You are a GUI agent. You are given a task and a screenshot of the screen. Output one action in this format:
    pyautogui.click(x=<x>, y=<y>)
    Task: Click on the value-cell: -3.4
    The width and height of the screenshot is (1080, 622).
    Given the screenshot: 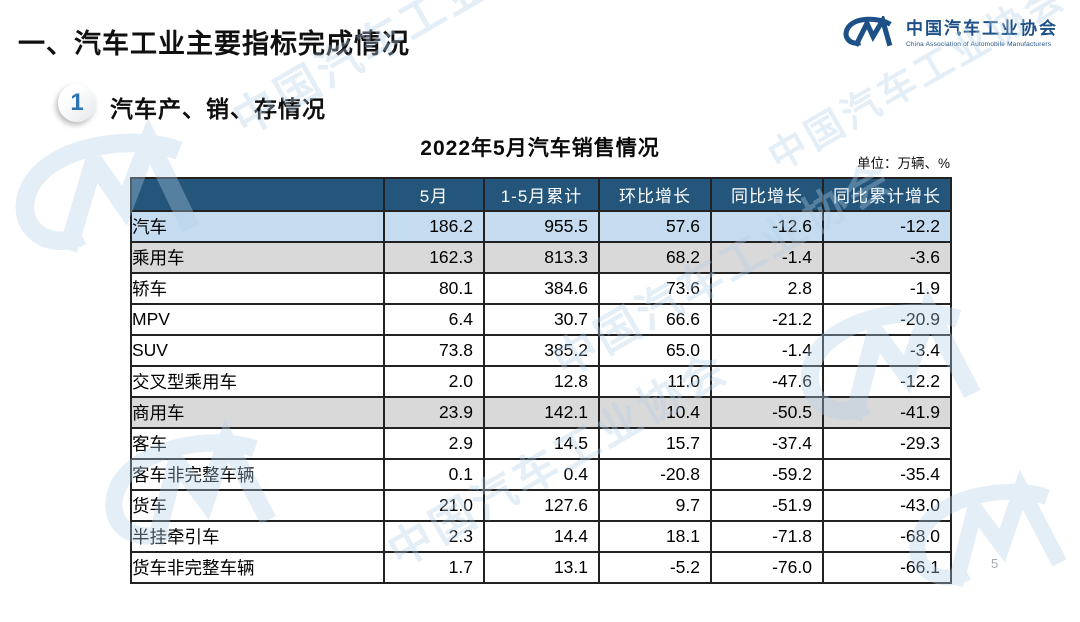 What is the action you would take?
    pyautogui.click(x=887, y=350)
    